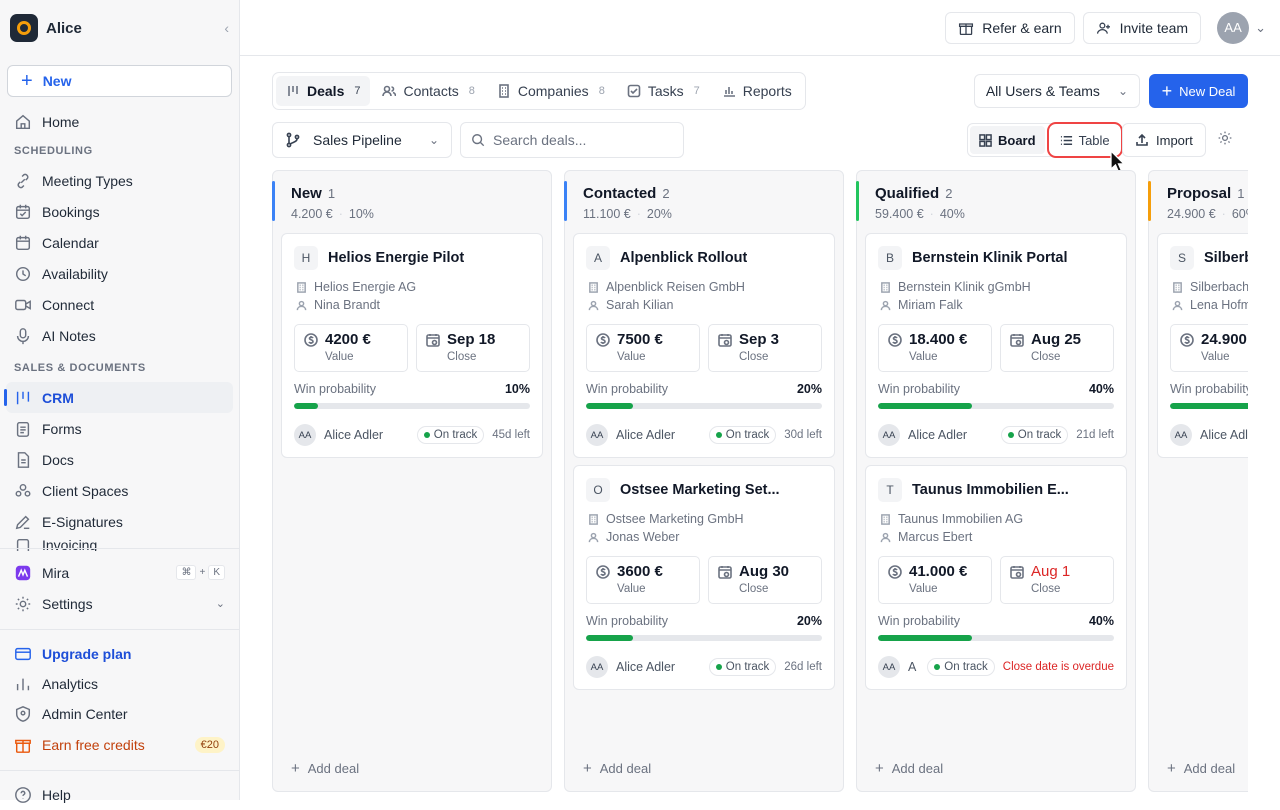 The width and height of the screenshot is (1280, 810). I want to click on deal-contact: Nina Brandt, so click(413, 305).